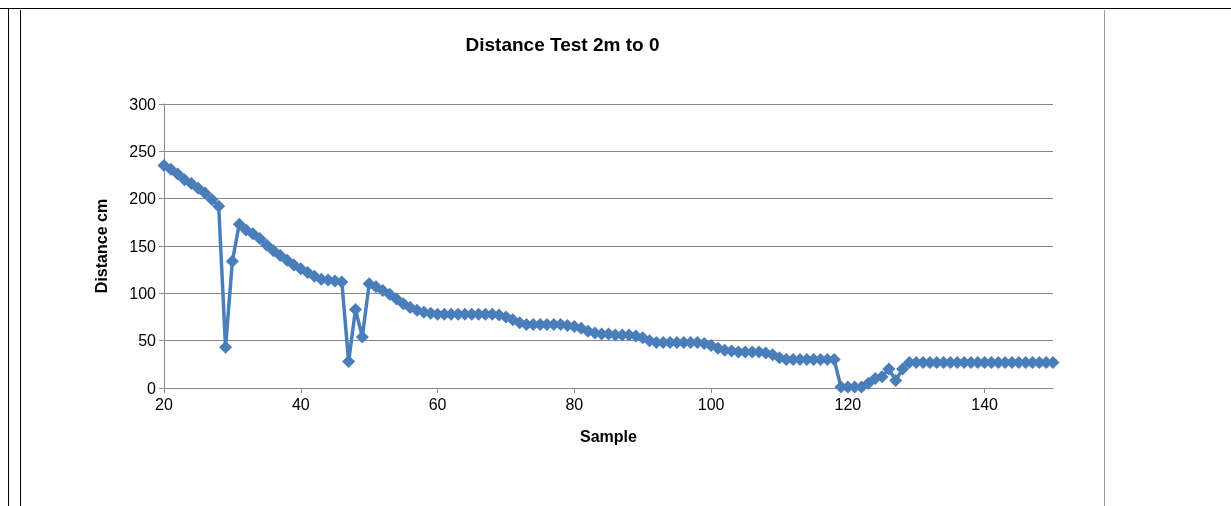 Image resolution: width=1231 pixels, height=506 pixels. I want to click on x-tick-label: 100, so click(711, 404).